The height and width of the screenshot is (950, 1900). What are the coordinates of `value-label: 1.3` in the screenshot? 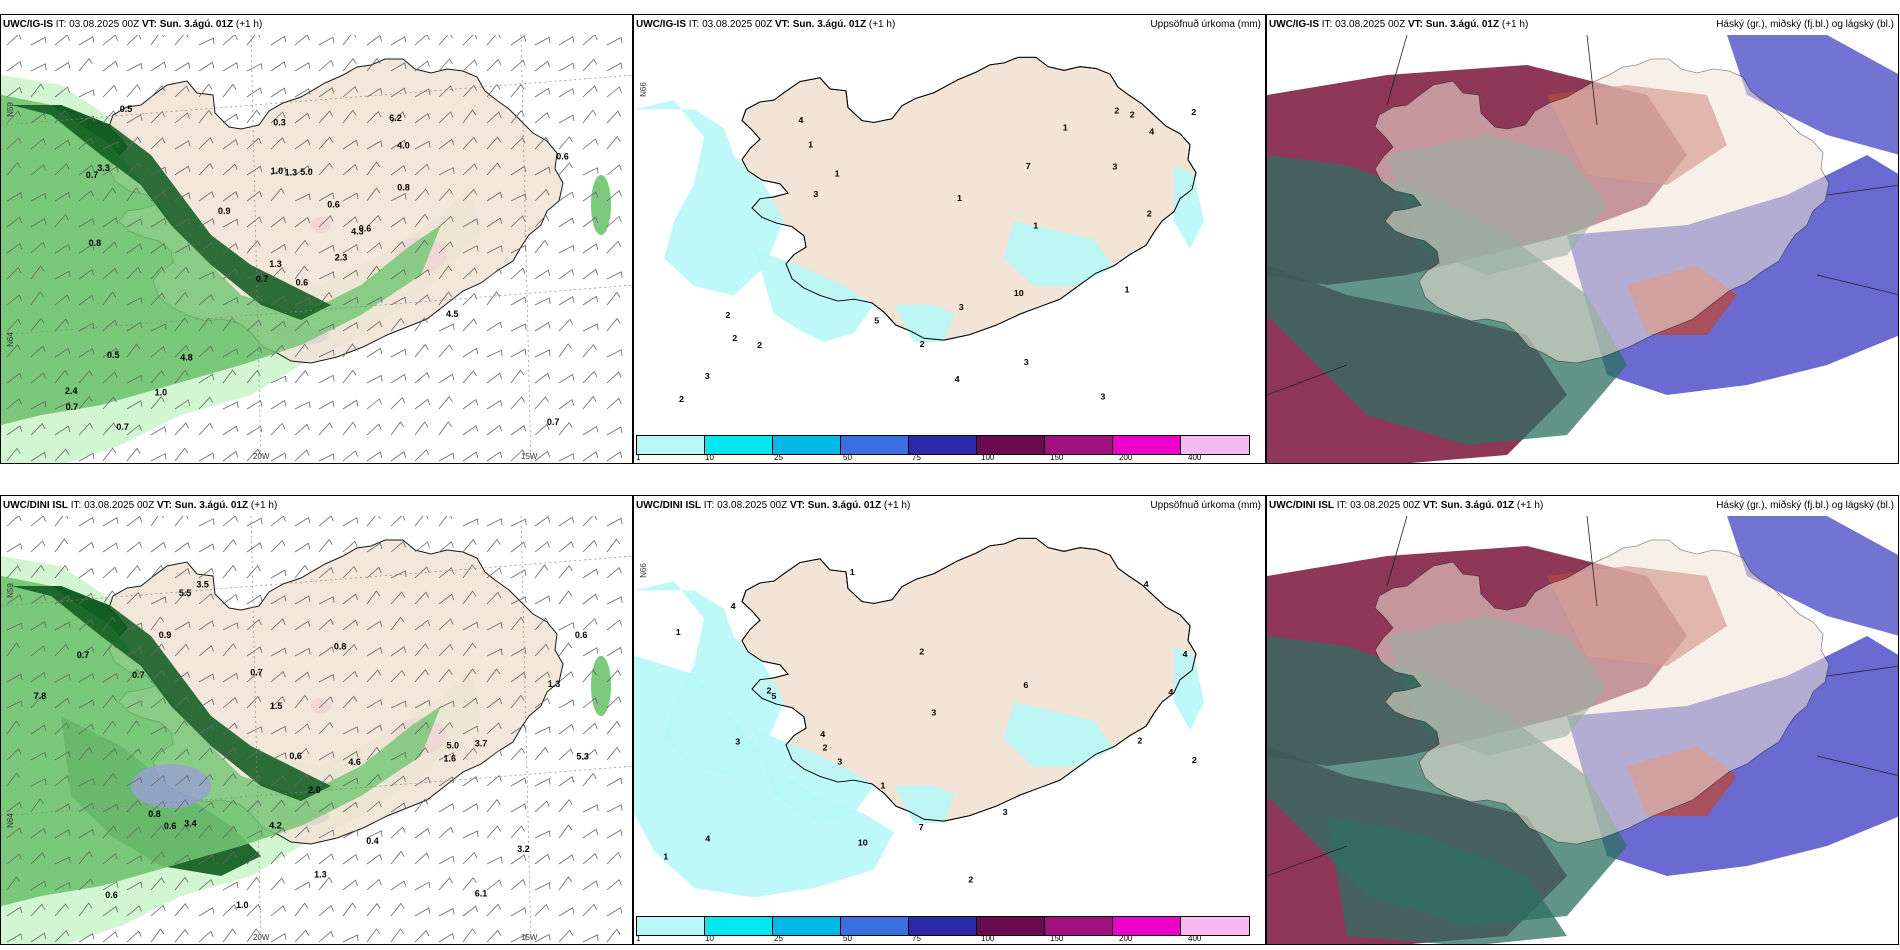 It's located at (291, 172).